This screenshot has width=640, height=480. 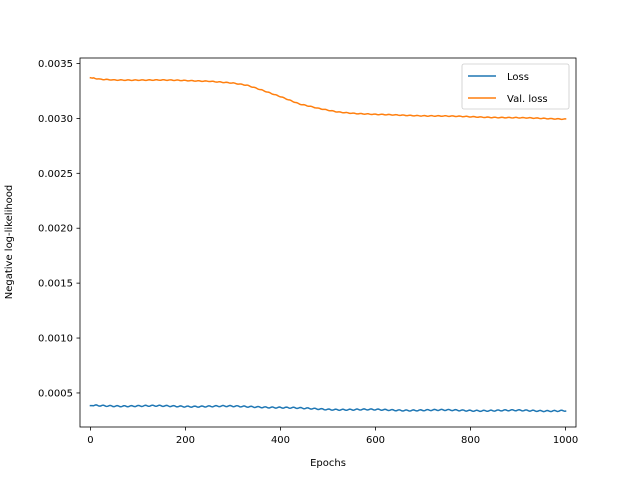 What do you see at coordinates (518, 77) in the screenshot?
I see `legend-label-loss: Loss` at bounding box center [518, 77].